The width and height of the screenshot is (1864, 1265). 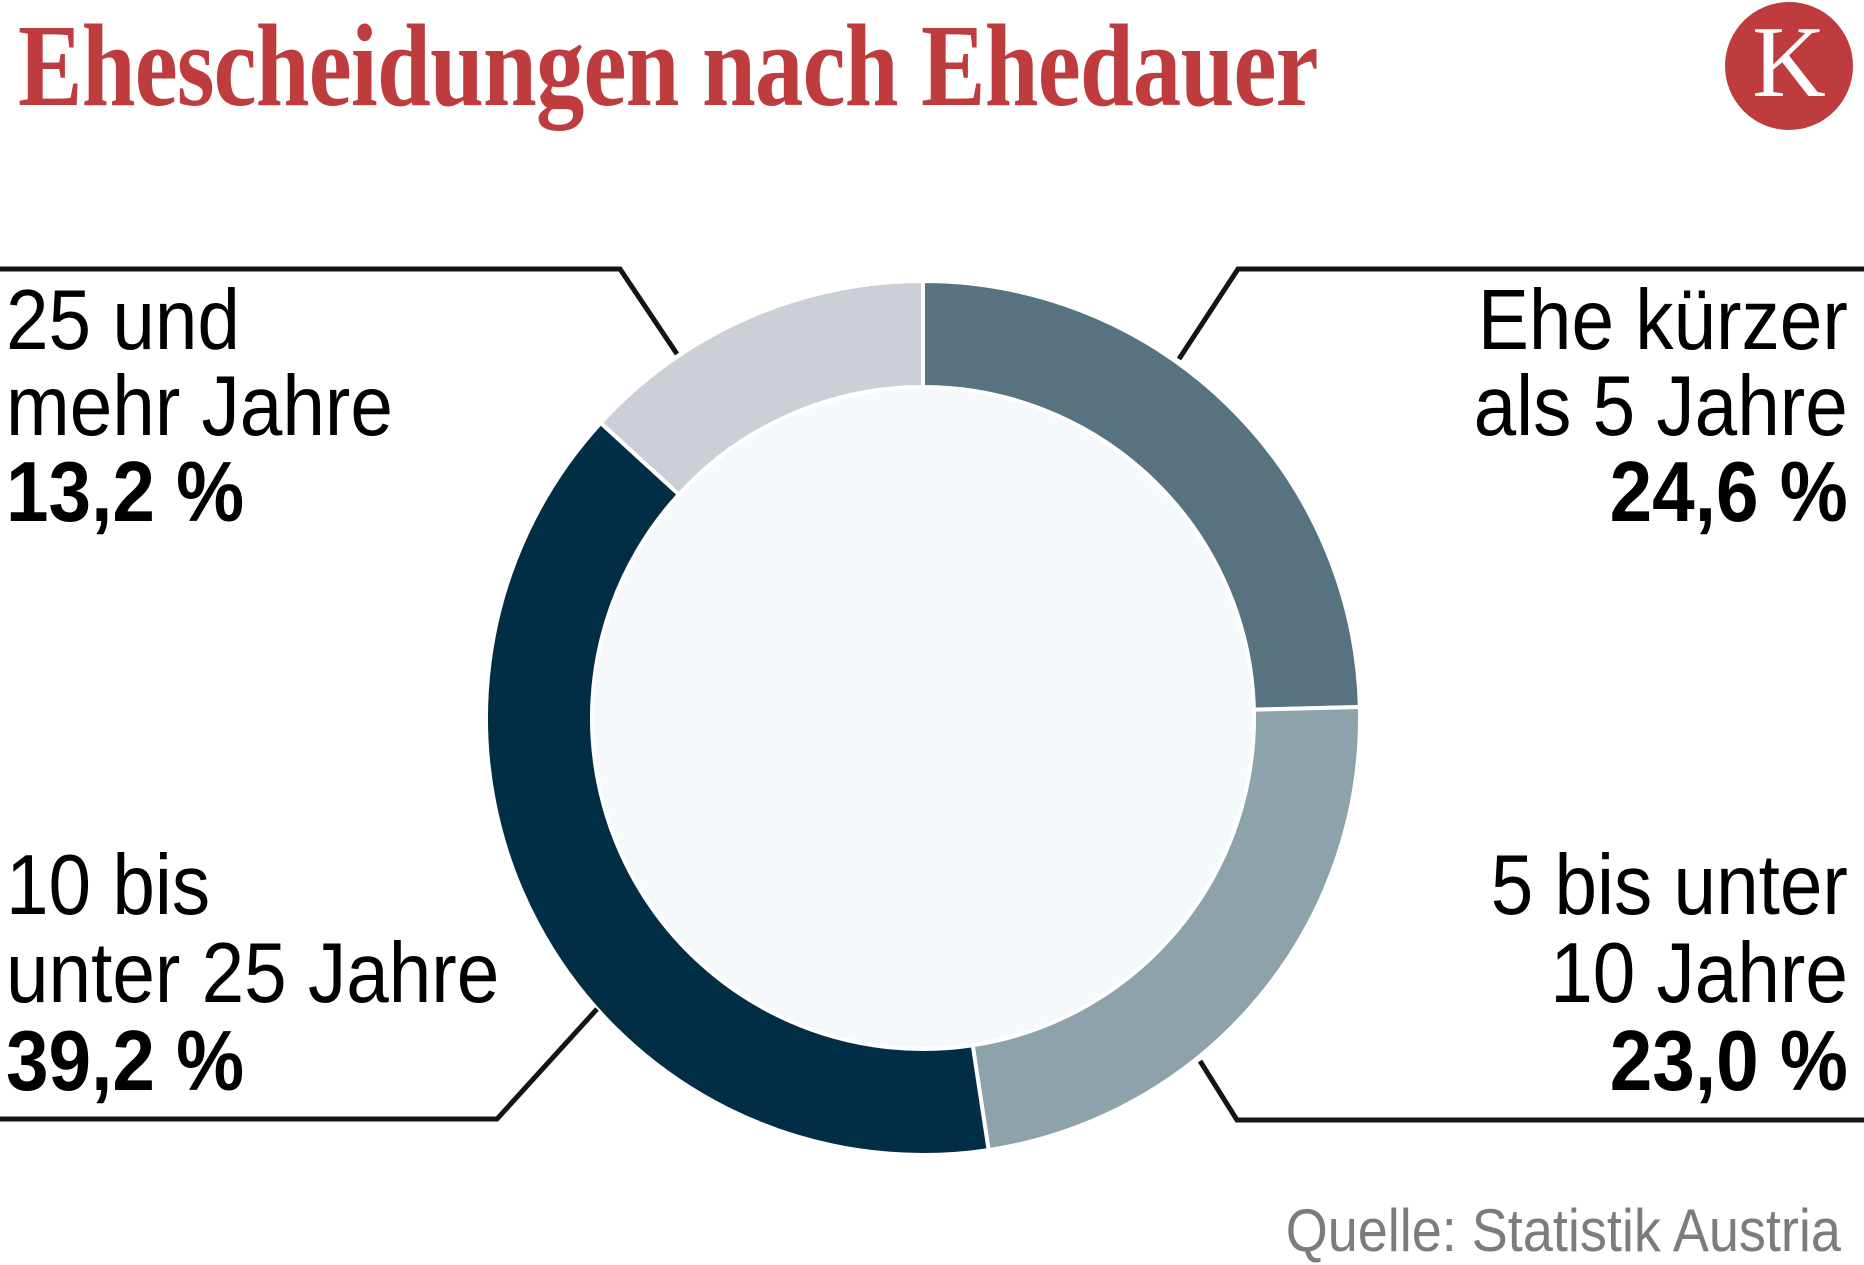 I want to click on label-line: 10 bis, so click(x=108, y=885).